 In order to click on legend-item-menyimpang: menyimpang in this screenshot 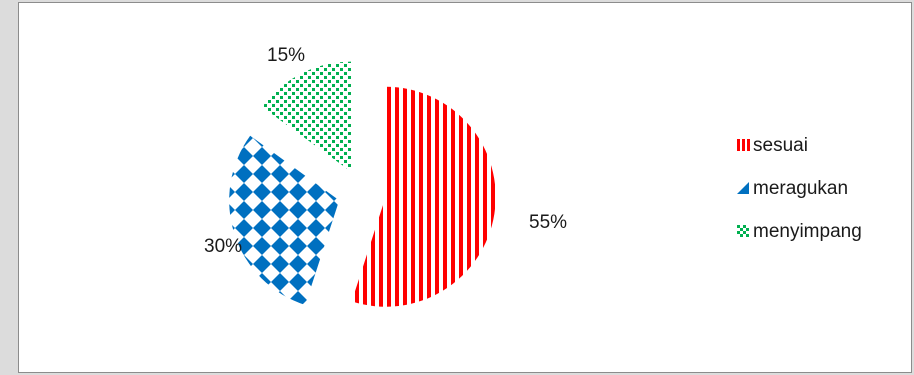, I will do `click(799, 231)`.